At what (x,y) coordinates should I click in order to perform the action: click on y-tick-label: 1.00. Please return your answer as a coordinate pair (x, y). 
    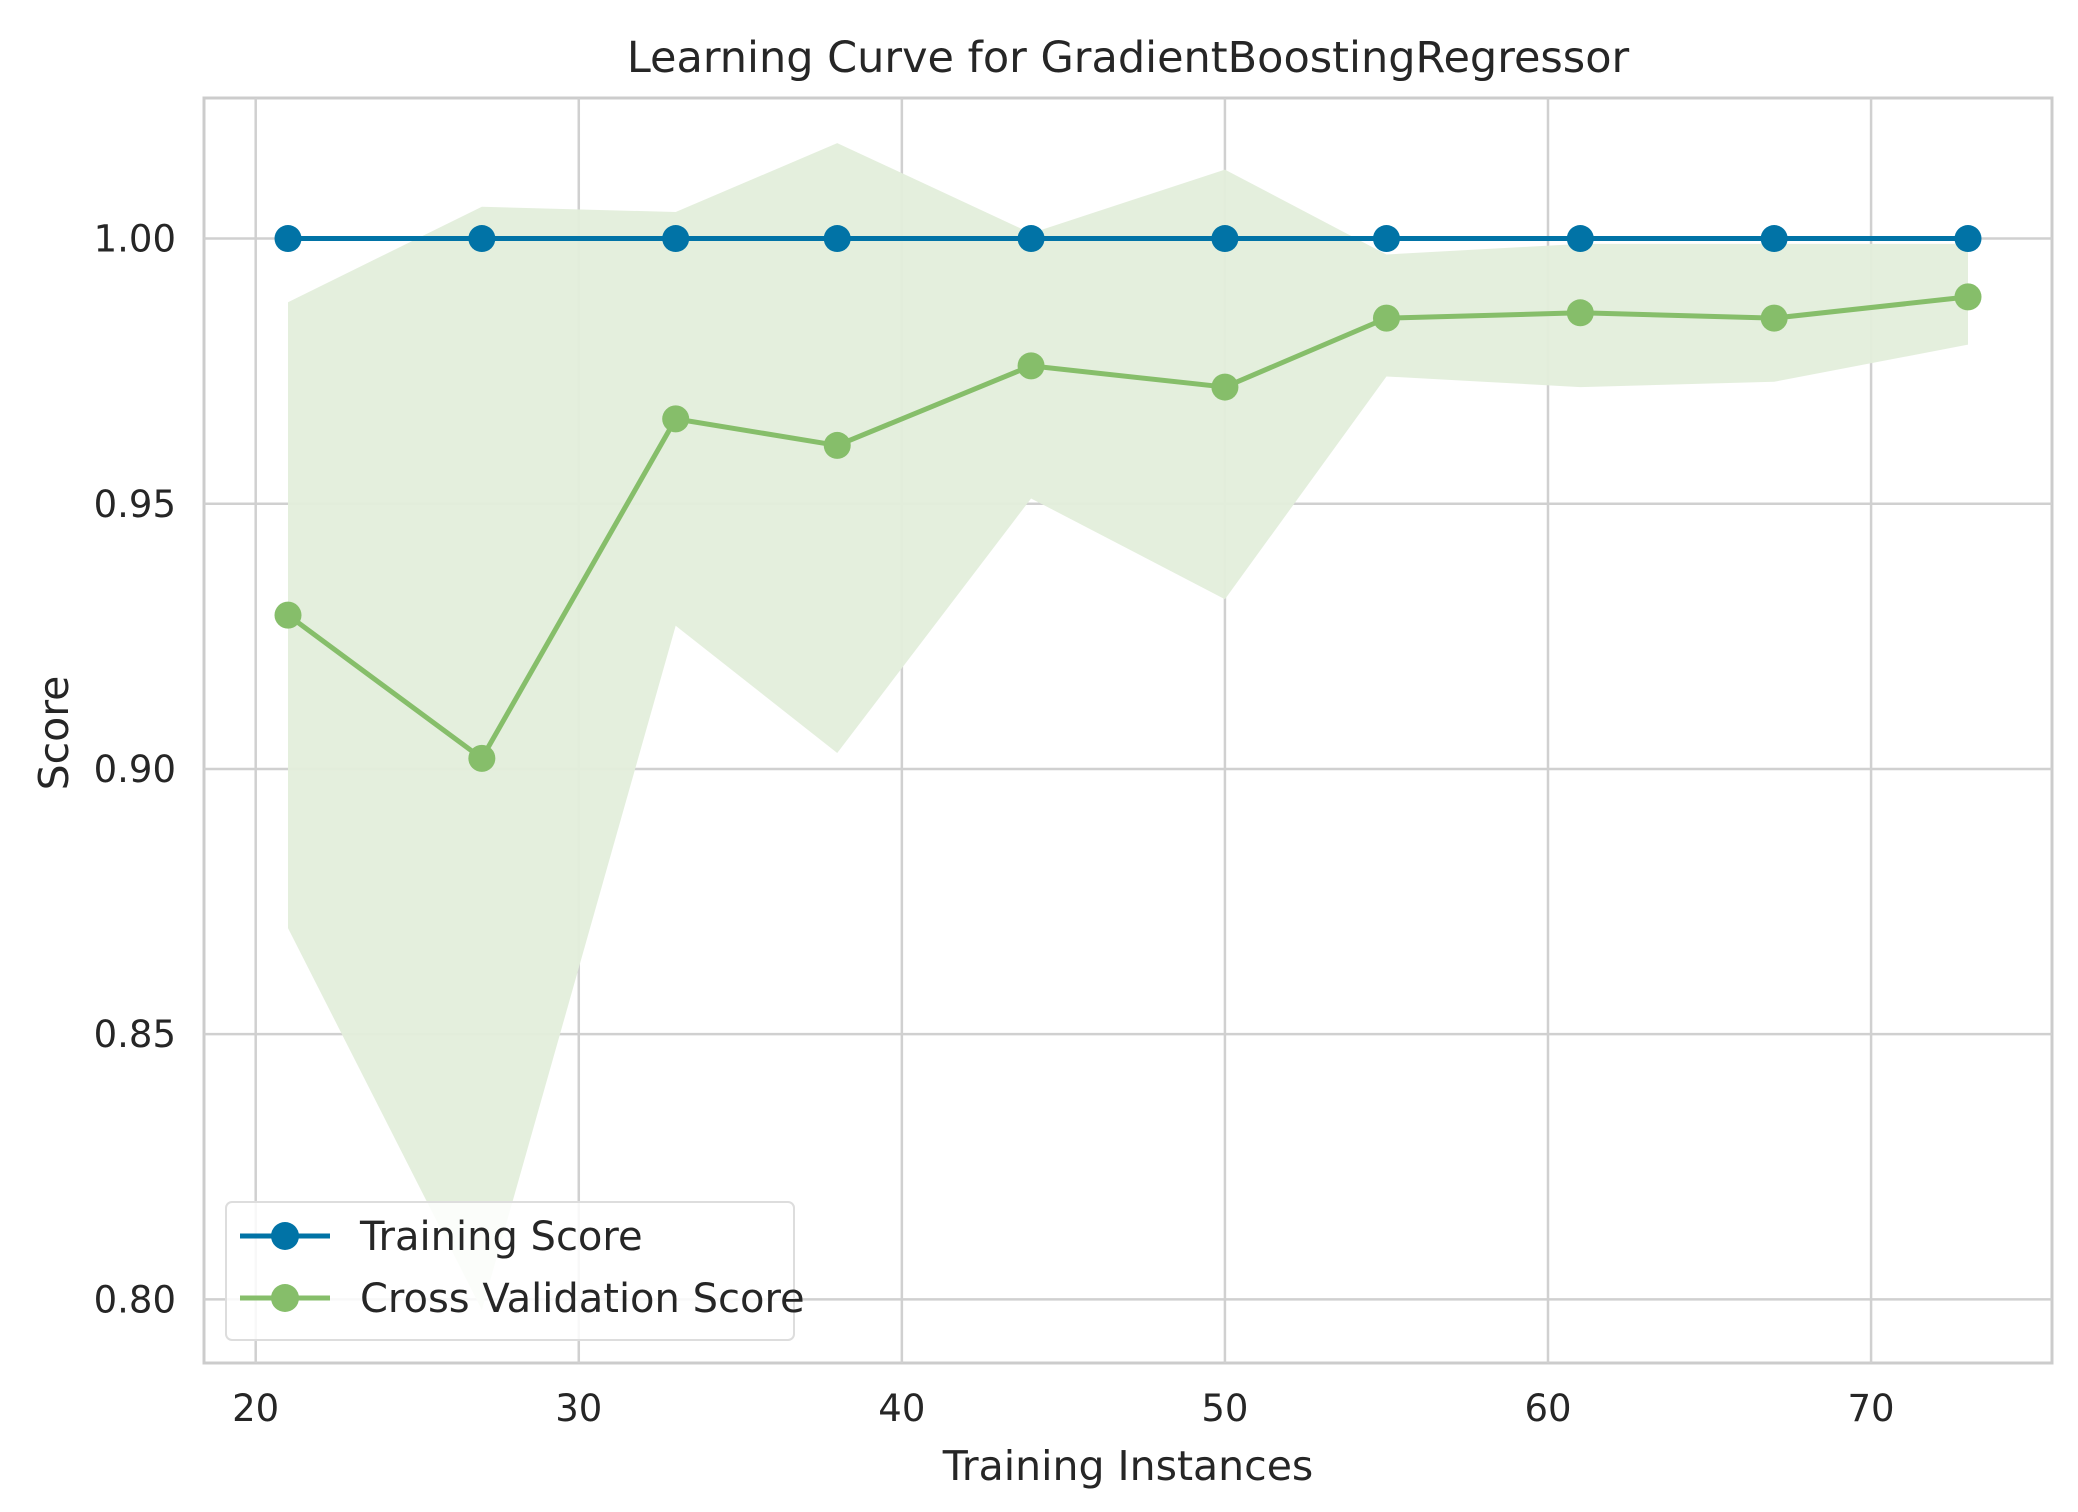
    Looking at the image, I should click on (135, 239).